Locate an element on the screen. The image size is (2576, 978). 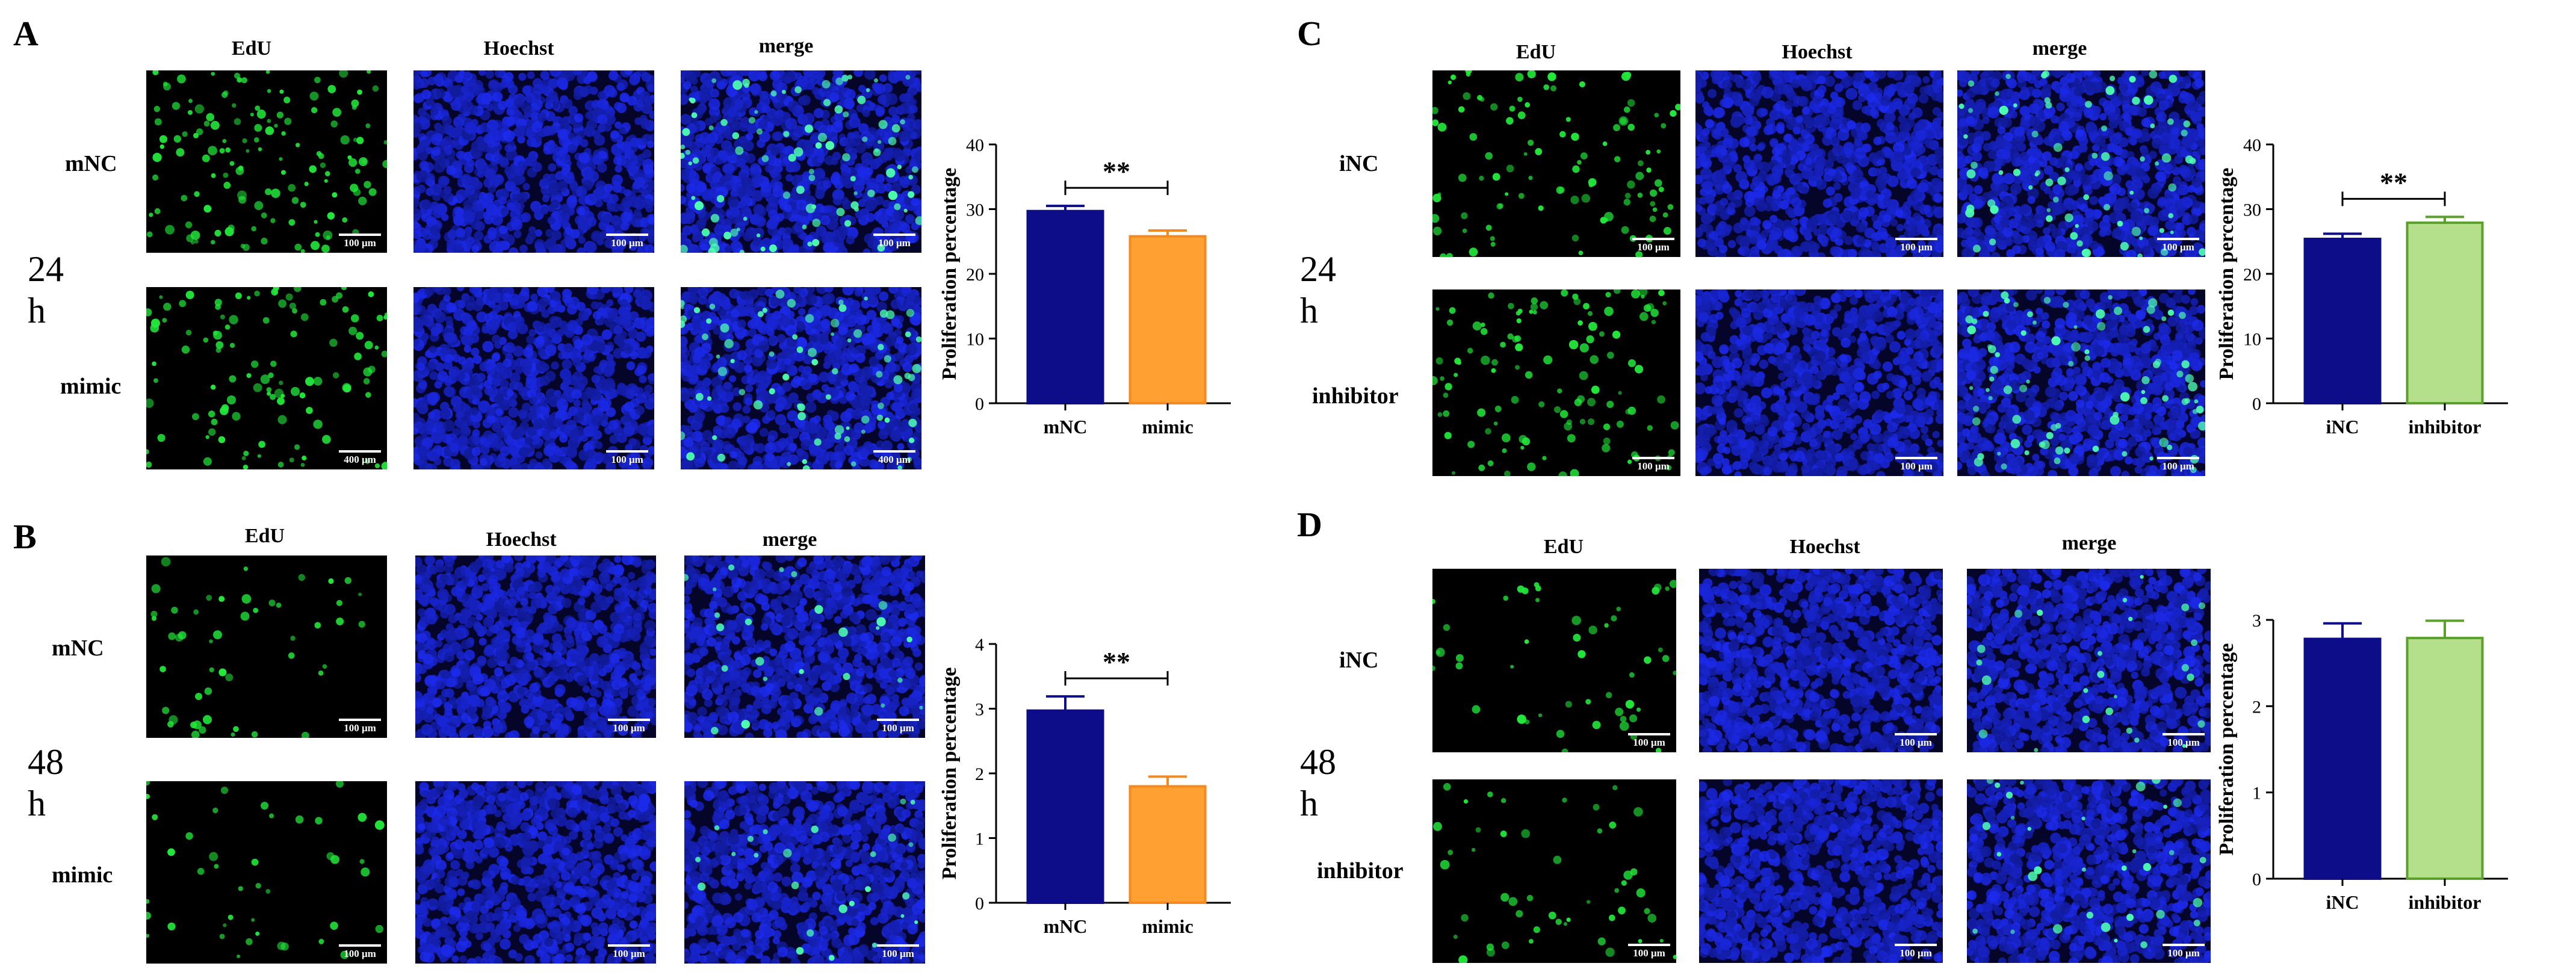
y-tick-label: 3 is located at coordinates (980, 710).